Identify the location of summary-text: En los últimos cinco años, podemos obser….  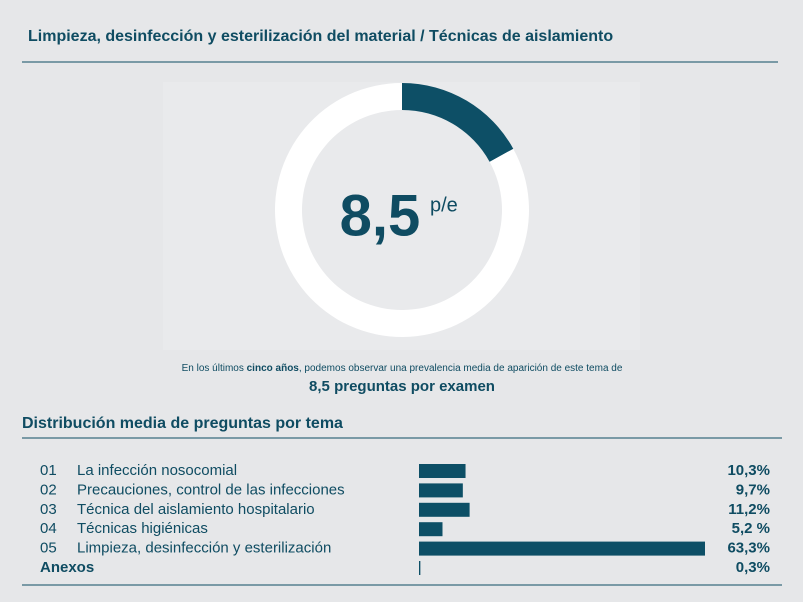
(402, 368).